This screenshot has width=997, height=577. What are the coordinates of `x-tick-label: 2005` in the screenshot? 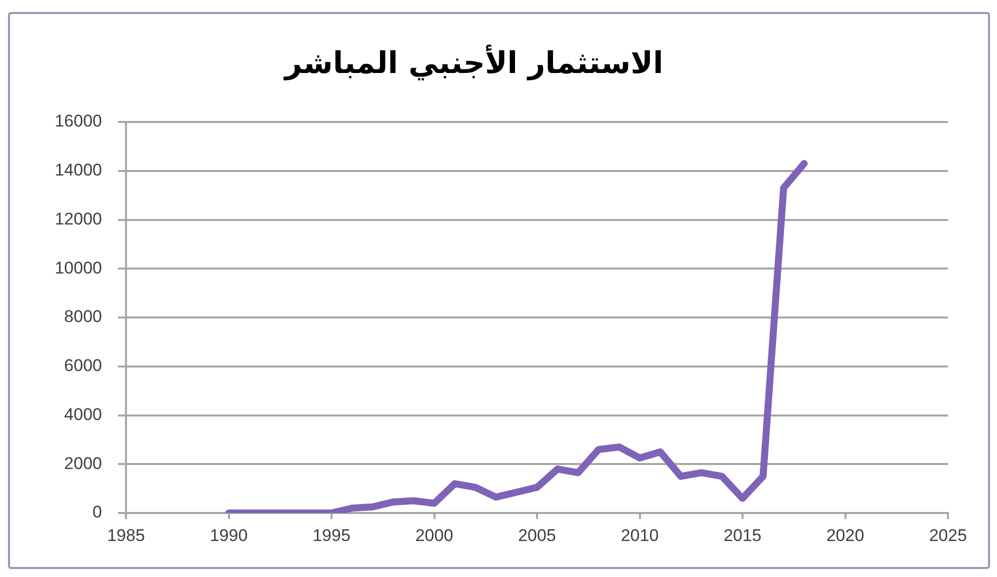 It's located at (537, 535).